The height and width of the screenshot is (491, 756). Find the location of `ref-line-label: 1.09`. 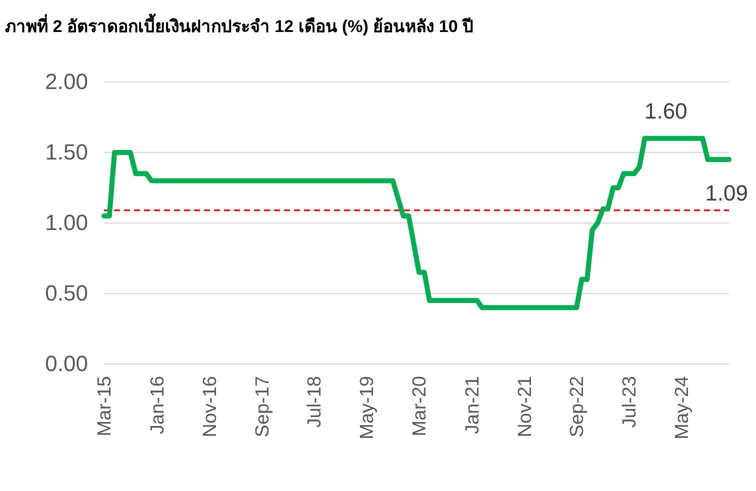

ref-line-label: 1.09 is located at coordinates (726, 193).